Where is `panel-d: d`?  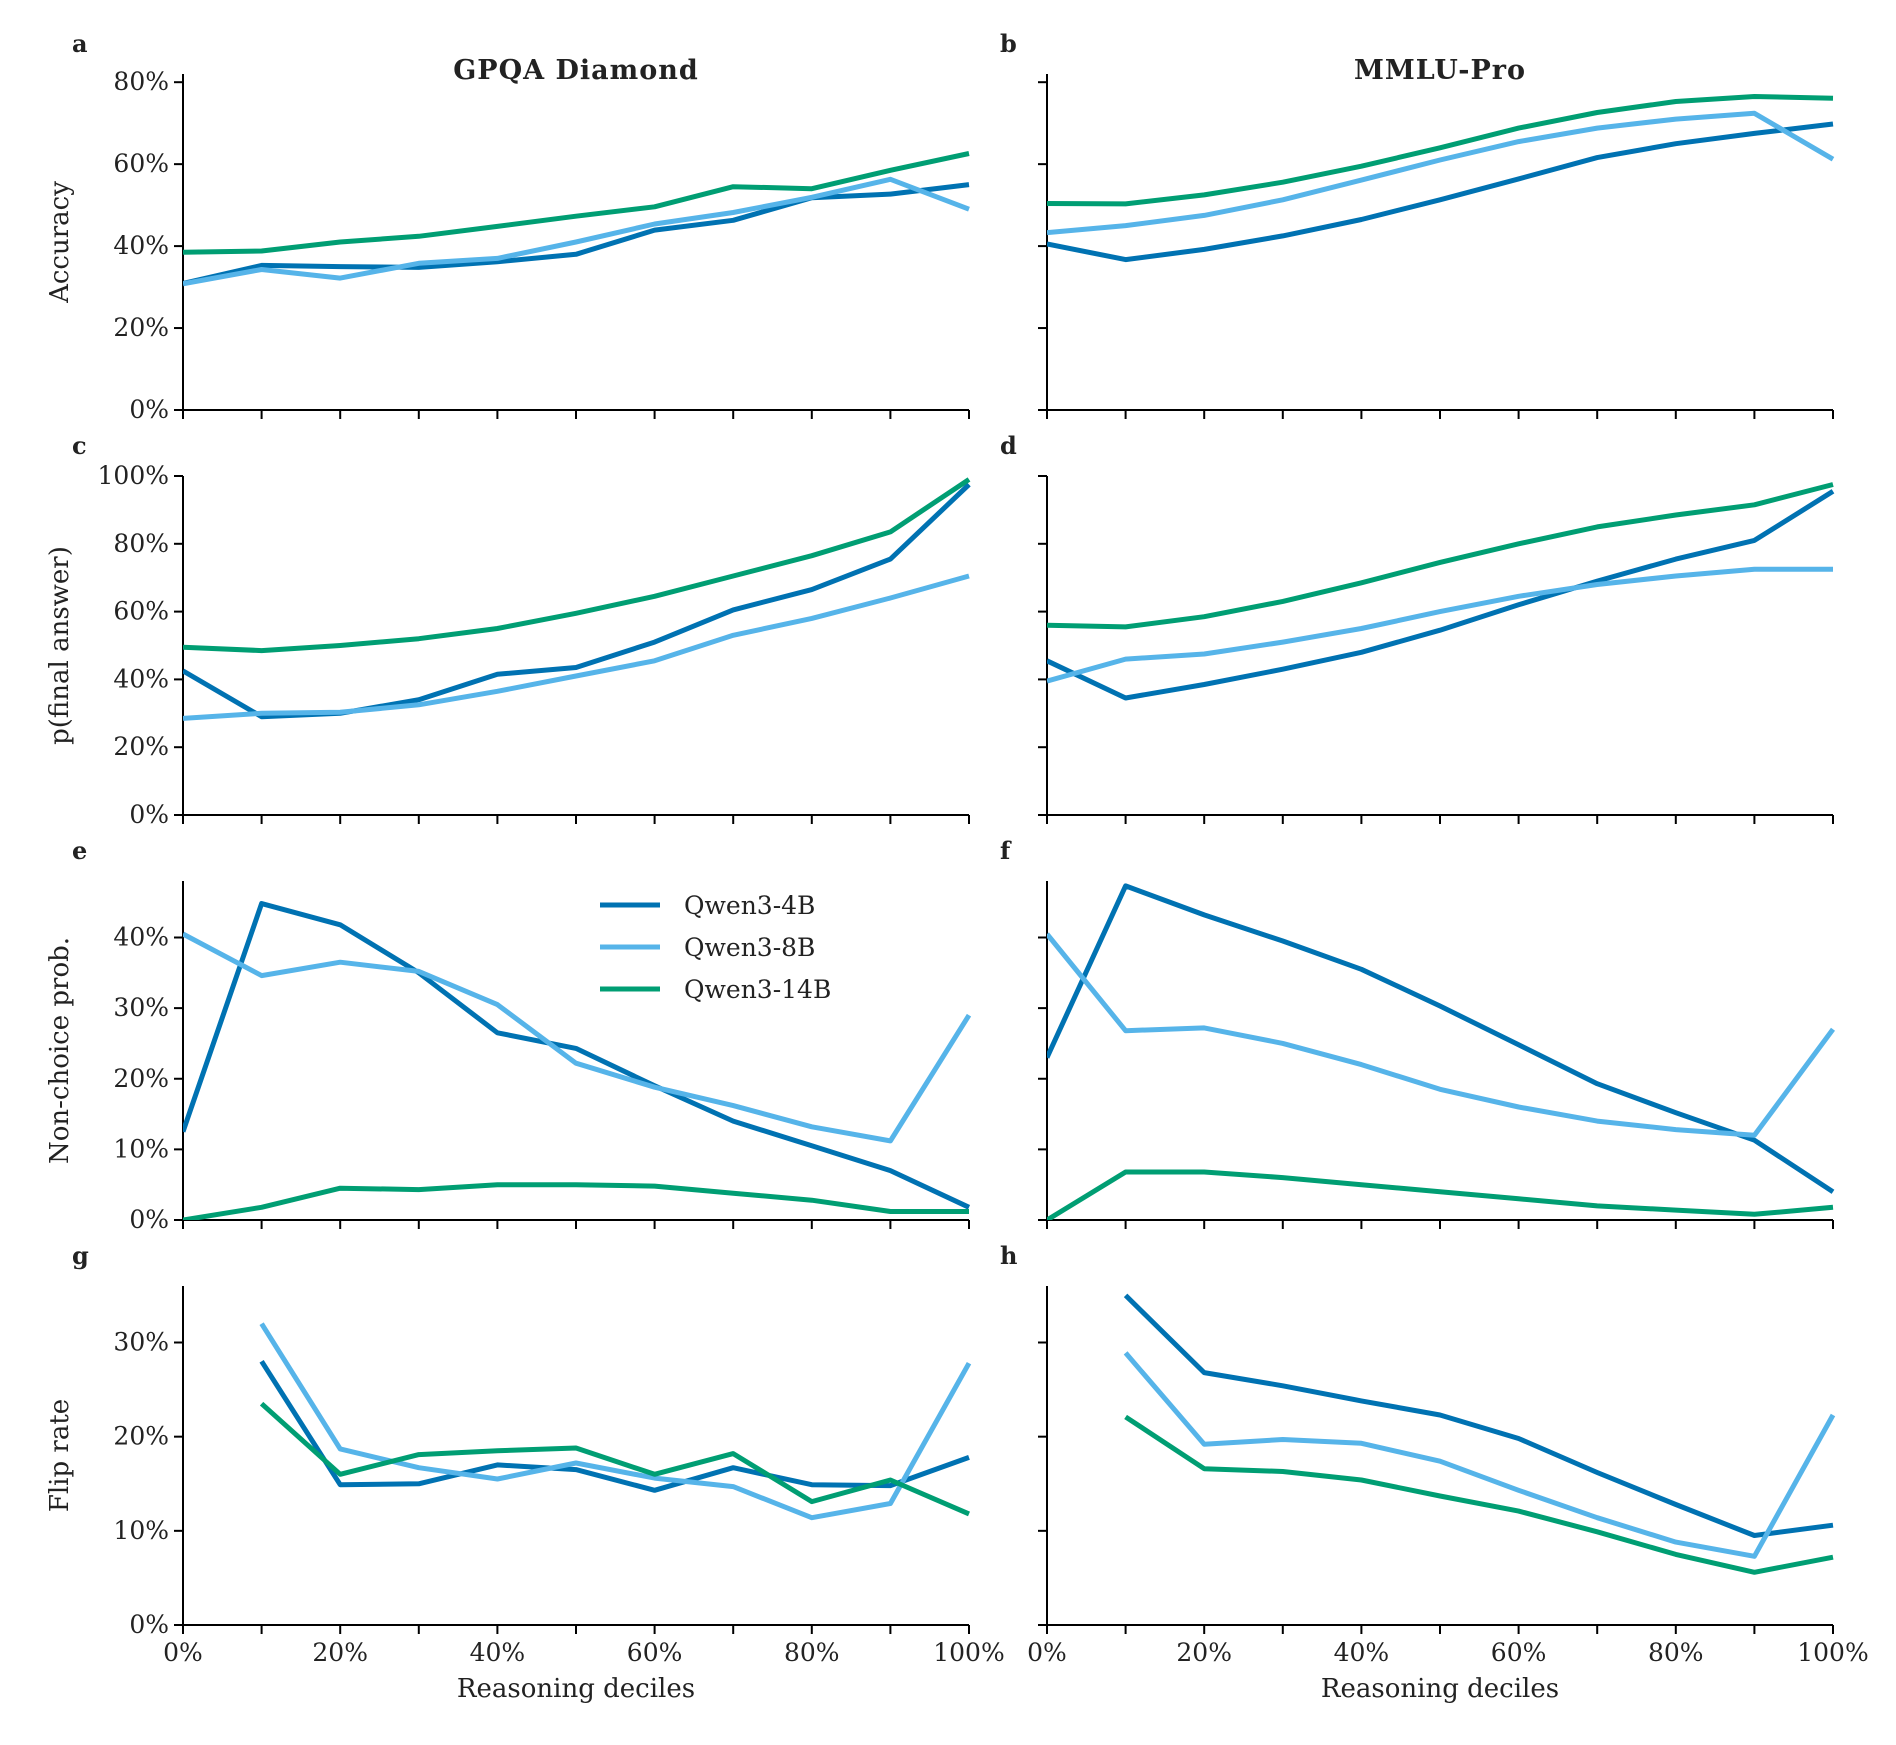
panel-d: d is located at coordinates (1417, 627).